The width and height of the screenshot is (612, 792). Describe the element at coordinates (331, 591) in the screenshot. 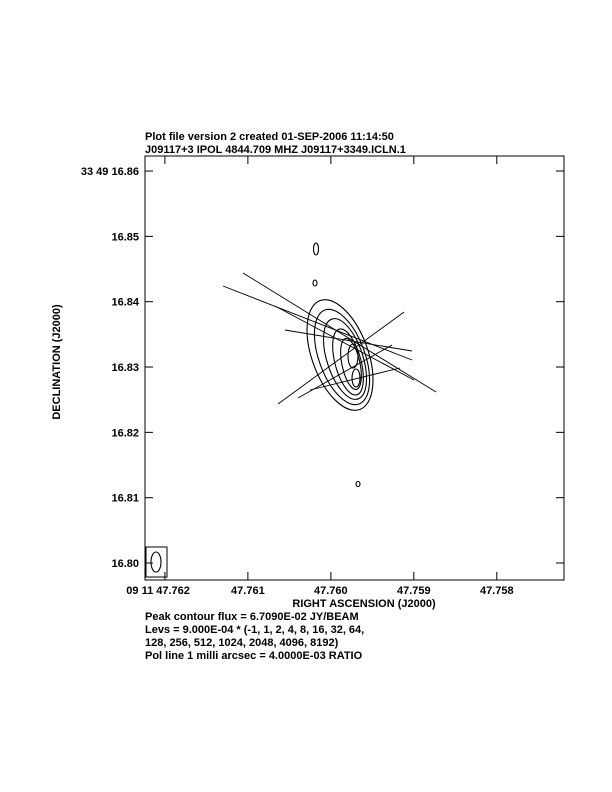

I see `x-tick-label: 47.760` at that location.